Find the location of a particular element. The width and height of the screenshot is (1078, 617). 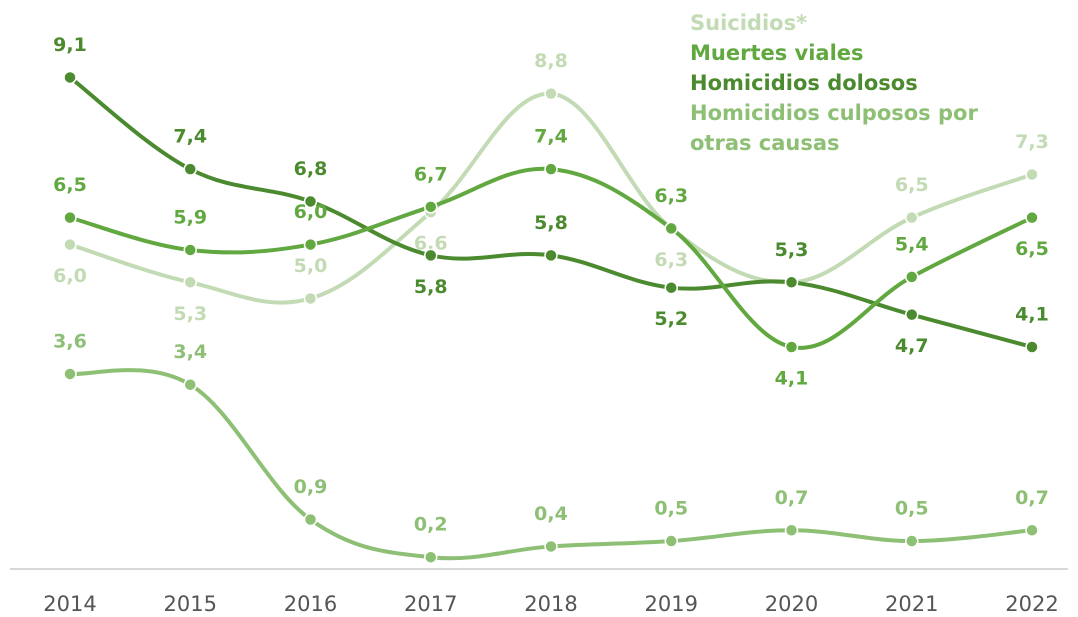

x-tick-label: 2022 is located at coordinates (1031, 604).